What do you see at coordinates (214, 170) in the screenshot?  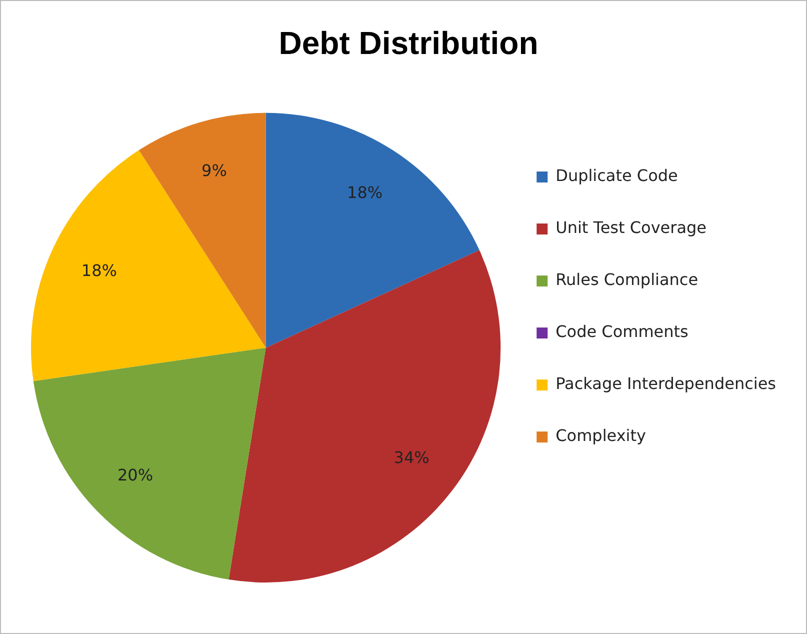 I see `data-label: 9%` at bounding box center [214, 170].